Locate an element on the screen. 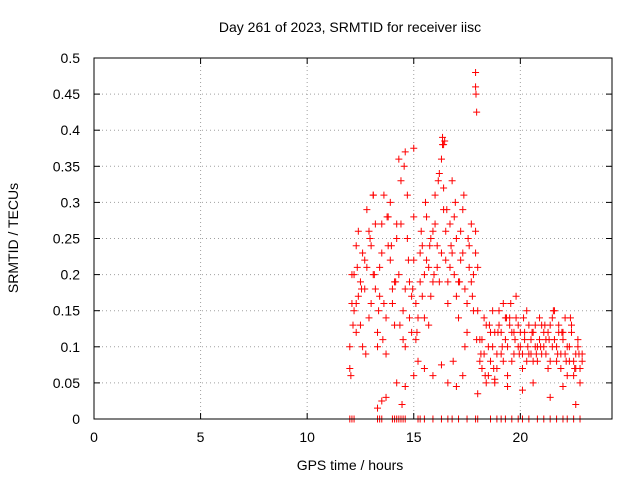 Image resolution: width=640 pixels, height=480 pixels. y-tick-label: 0.15 is located at coordinates (66, 311).